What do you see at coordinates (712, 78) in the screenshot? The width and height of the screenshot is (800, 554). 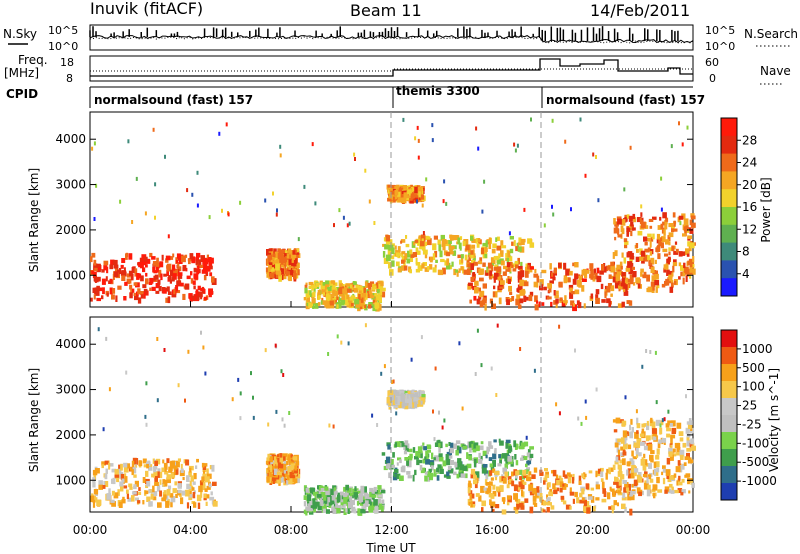 I see `freq-right-bottom: 0` at bounding box center [712, 78].